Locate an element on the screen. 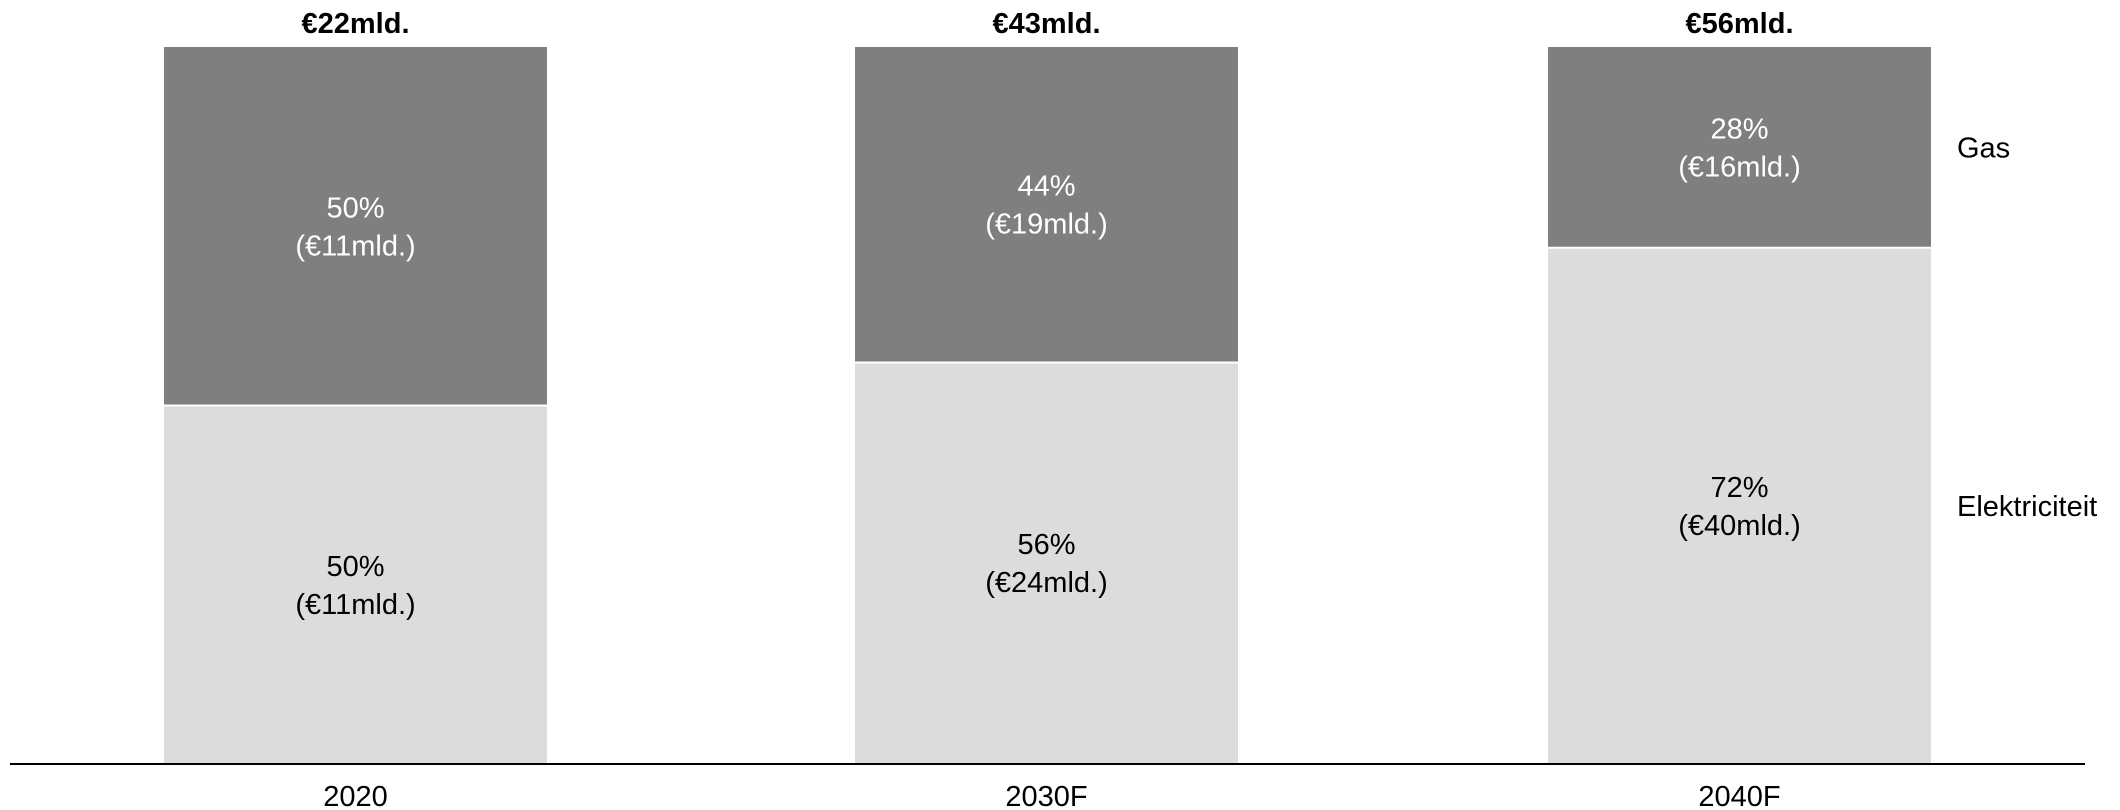  segment-percent-label: 28% is located at coordinates (1739, 129).